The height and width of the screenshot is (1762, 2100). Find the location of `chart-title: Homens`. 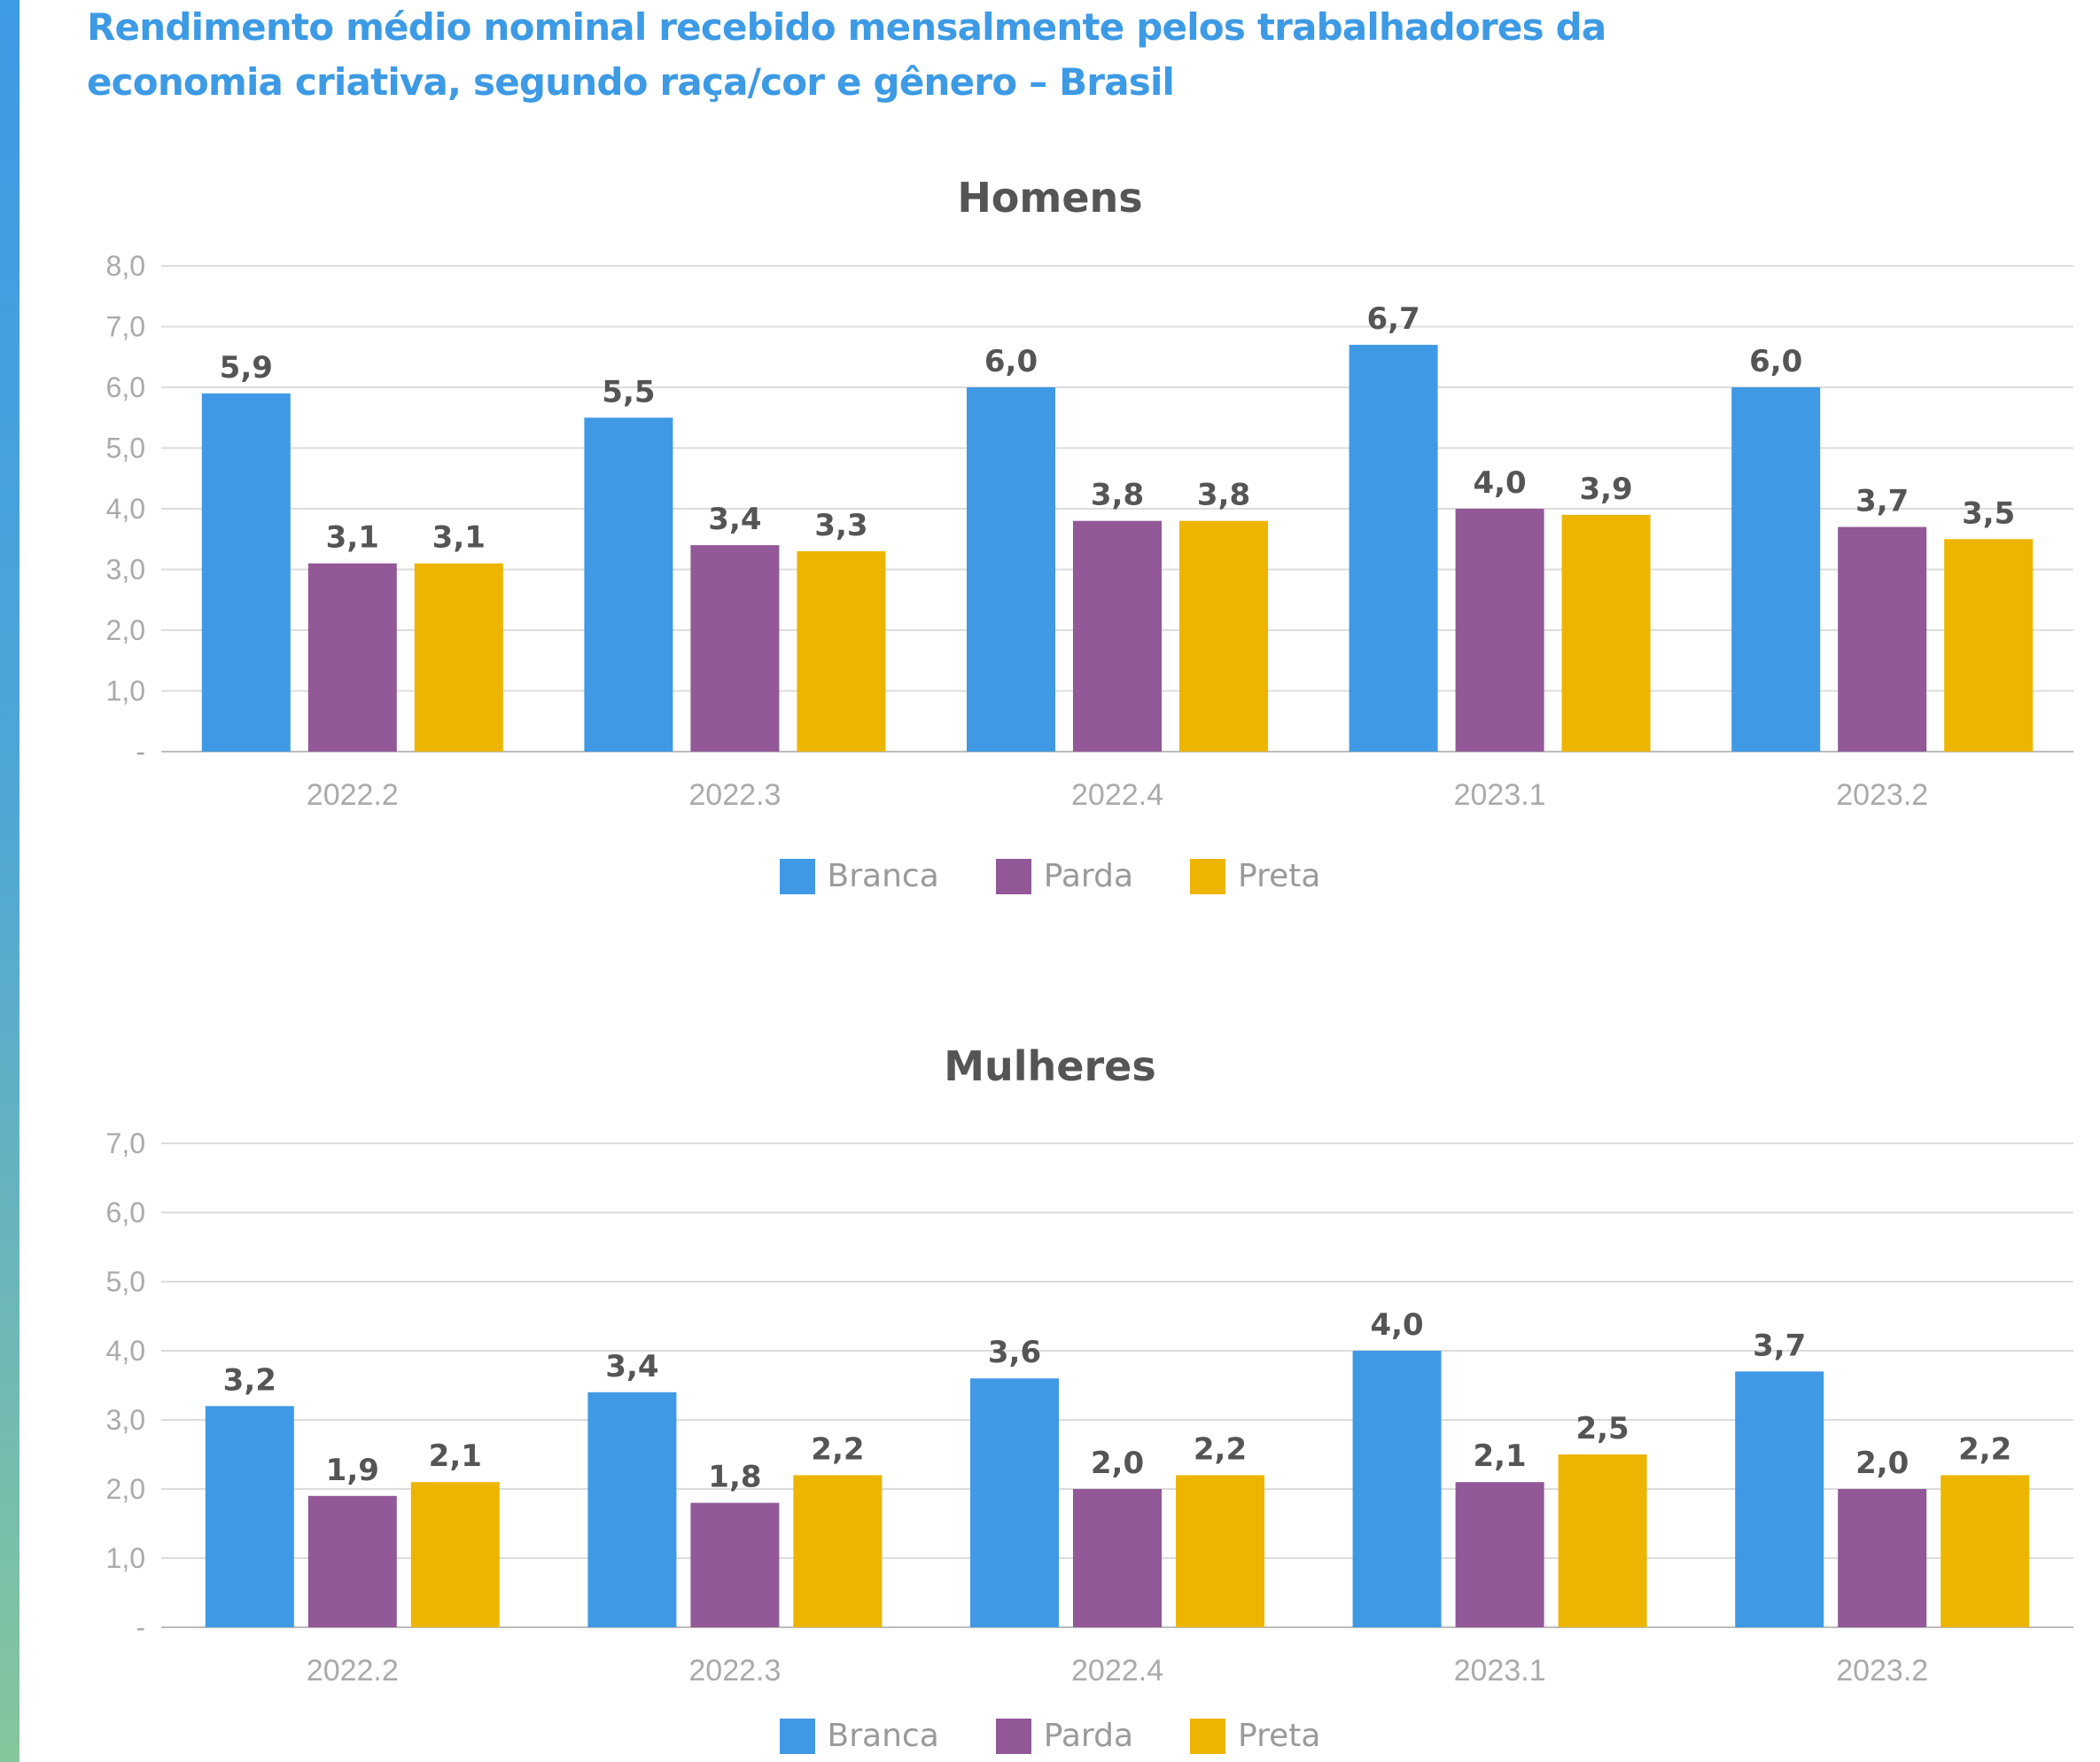

chart-title: Homens is located at coordinates (1050, 198).